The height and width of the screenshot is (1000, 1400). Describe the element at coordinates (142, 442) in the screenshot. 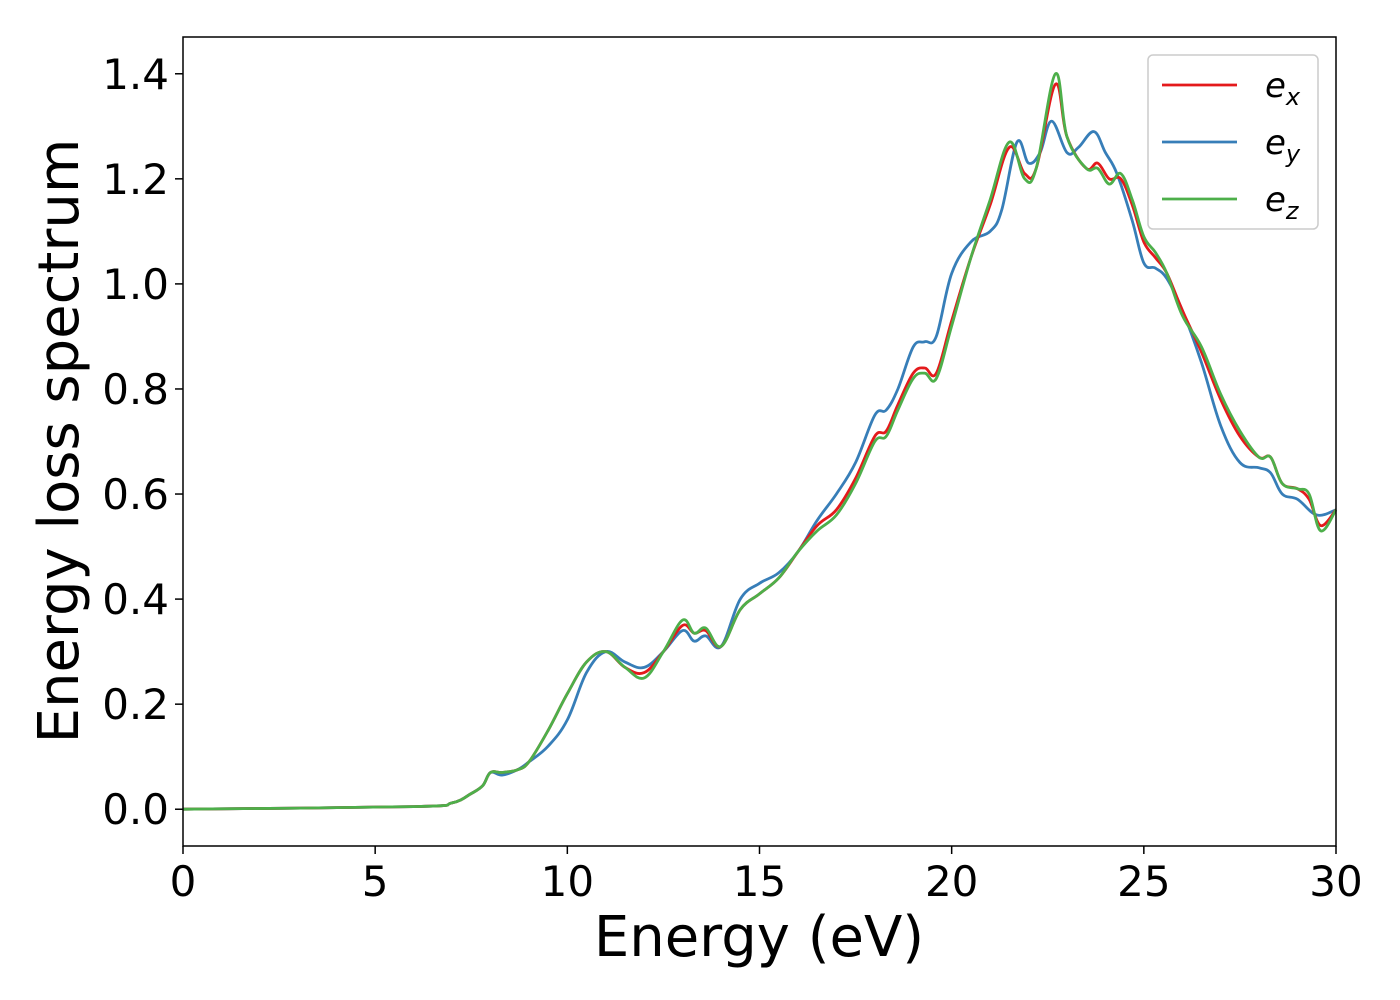

I see `y-axis-ticks: 0.0 0.2 0.4 0.6 0.8 1.0 1.2 1.4` at that location.